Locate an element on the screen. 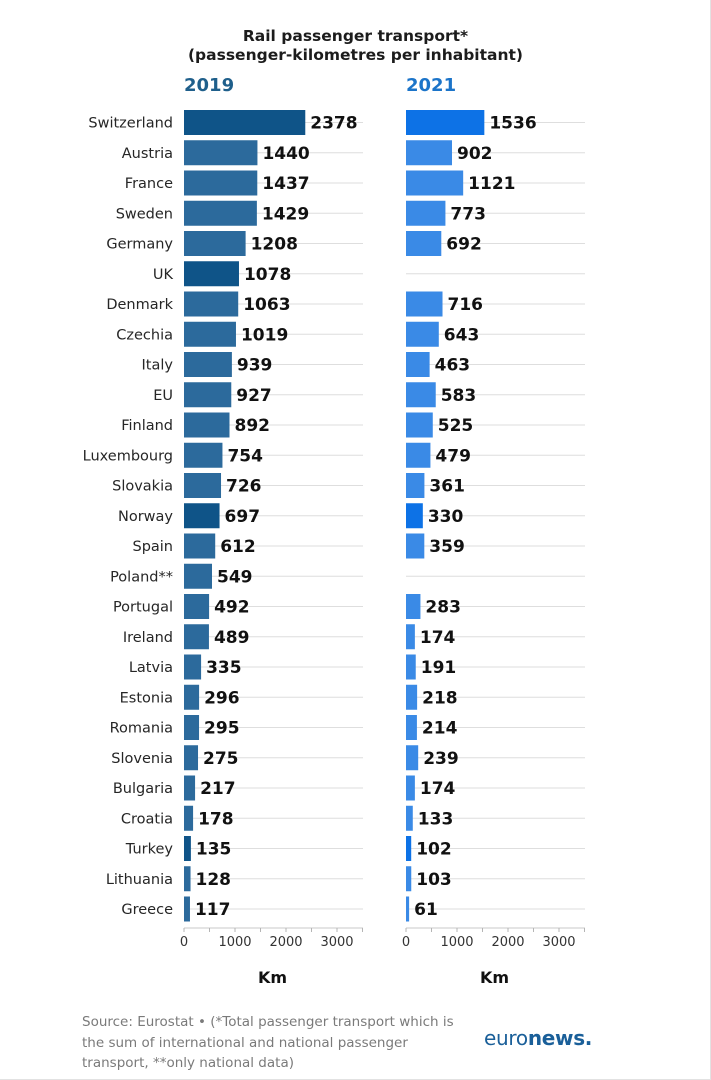  category-label-bulgaria: Bulgaria is located at coordinates (143, 789).